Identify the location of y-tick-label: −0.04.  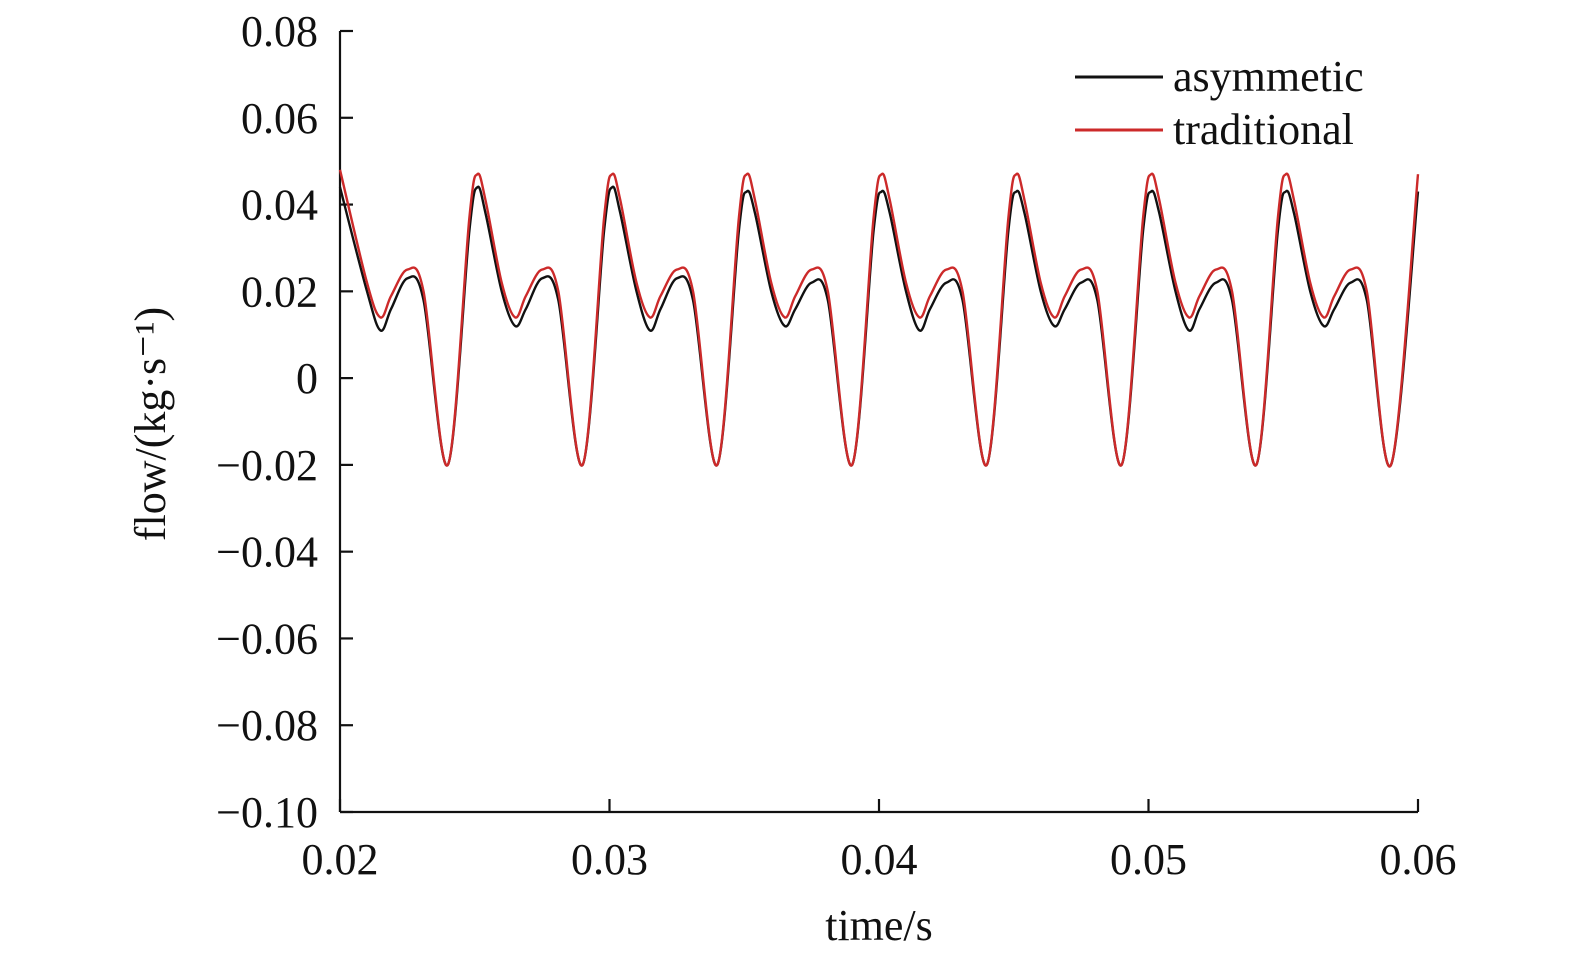
(267, 552).